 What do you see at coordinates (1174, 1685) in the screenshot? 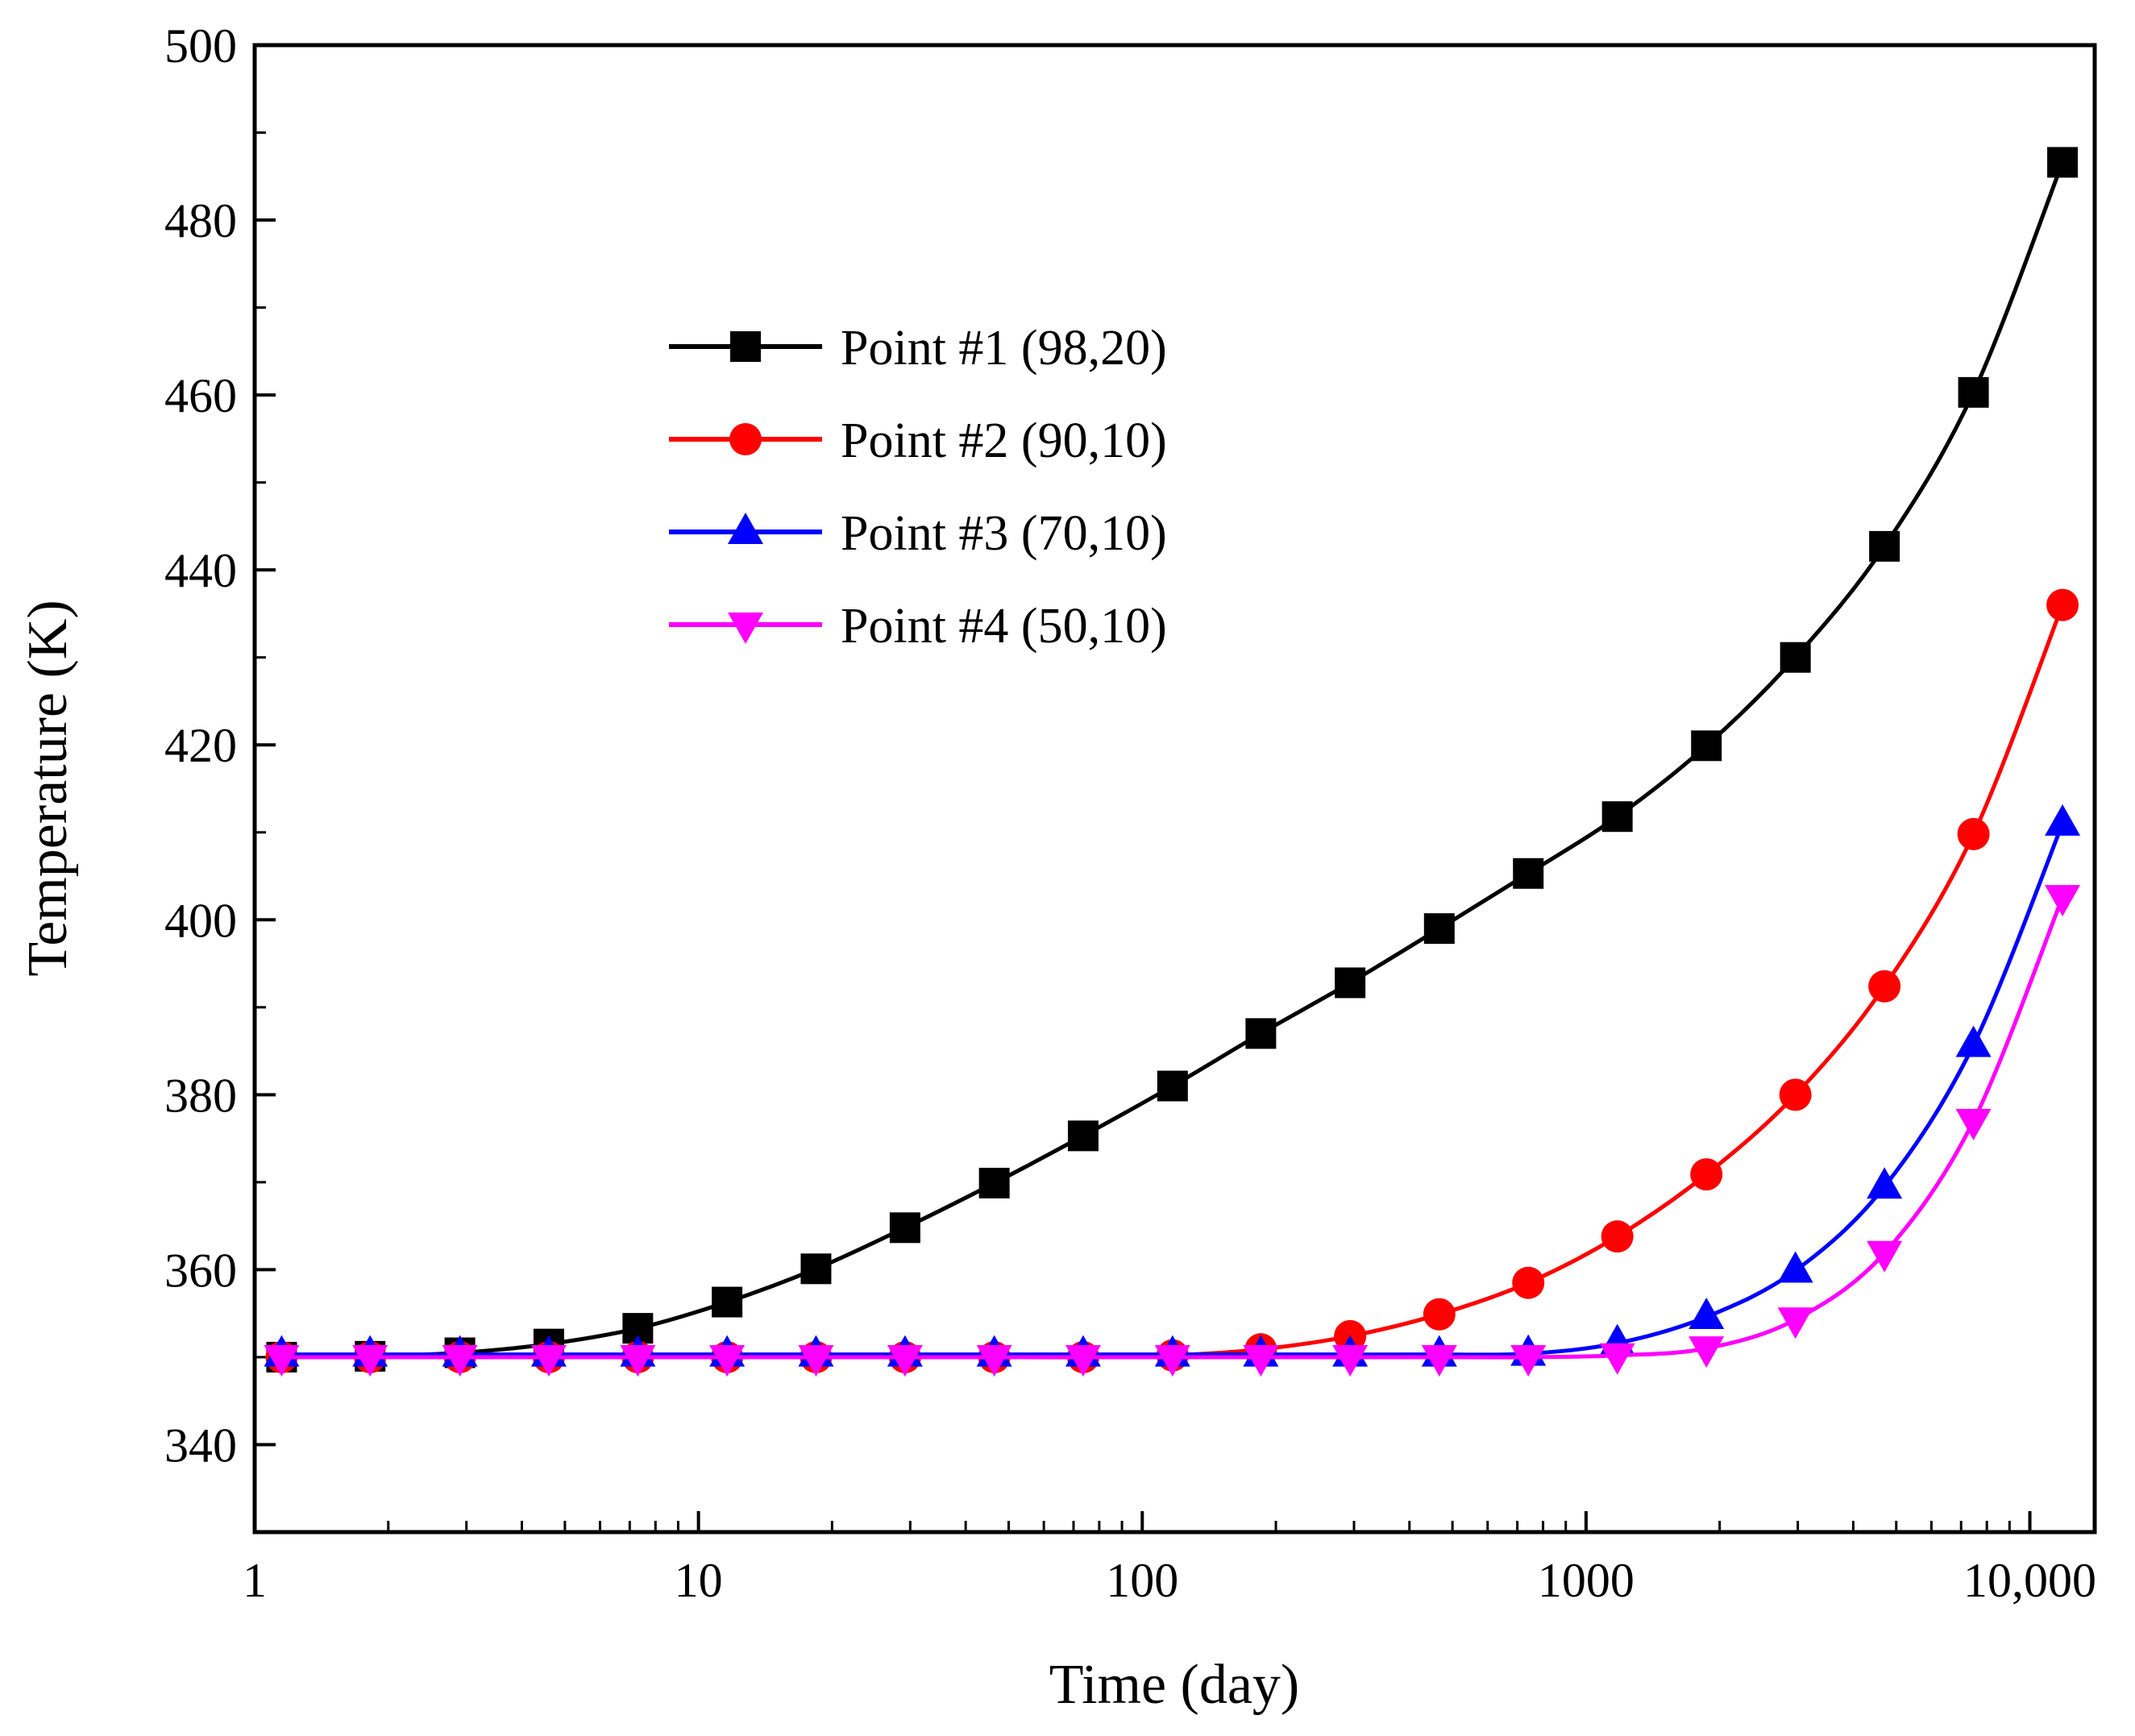
I see `x-axis-title: Time (day)` at bounding box center [1174, 1685].